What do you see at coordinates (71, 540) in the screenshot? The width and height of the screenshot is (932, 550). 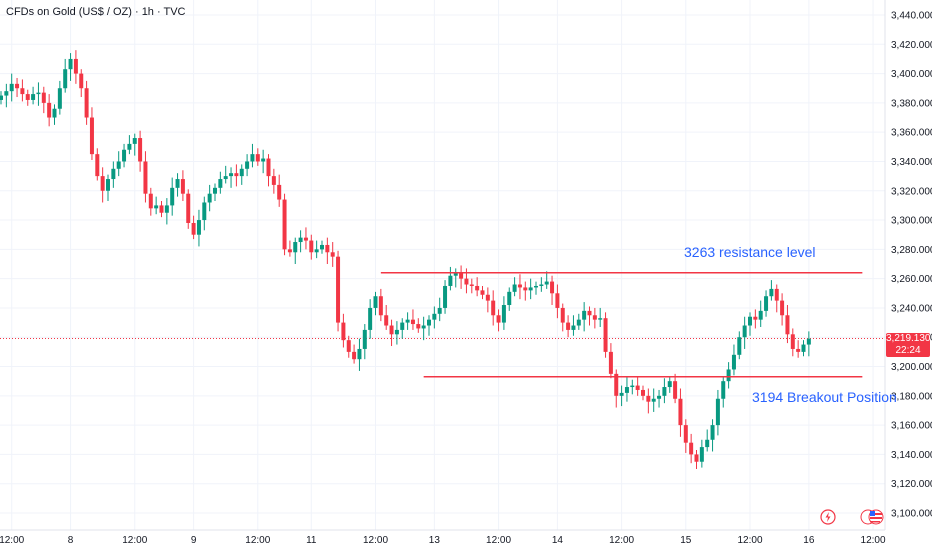 I see `time-tick-label: 8` at bounding box center [71, 540].